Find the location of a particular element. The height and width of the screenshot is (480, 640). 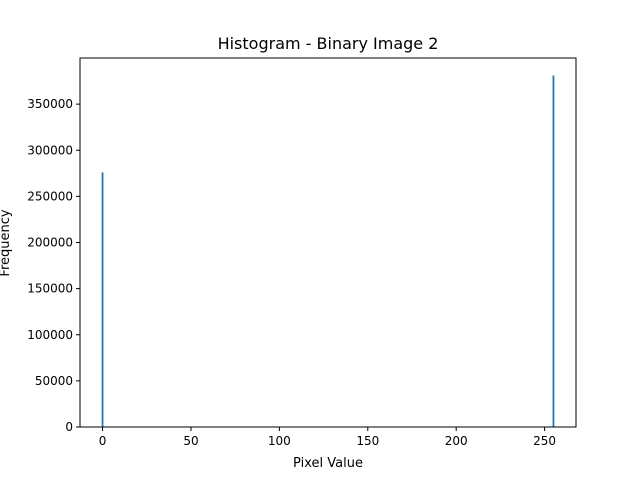

x-tick-label: 200 is located at coordinates (456, 441).